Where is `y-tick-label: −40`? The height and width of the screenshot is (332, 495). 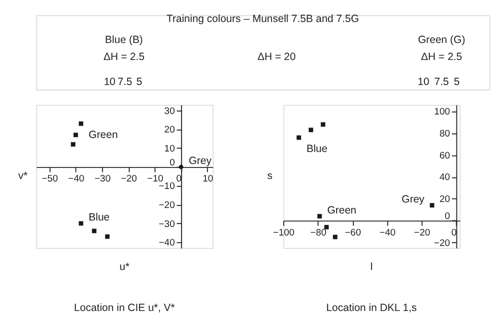
y-tick-label: −40 is located at coordinates (166, 243).